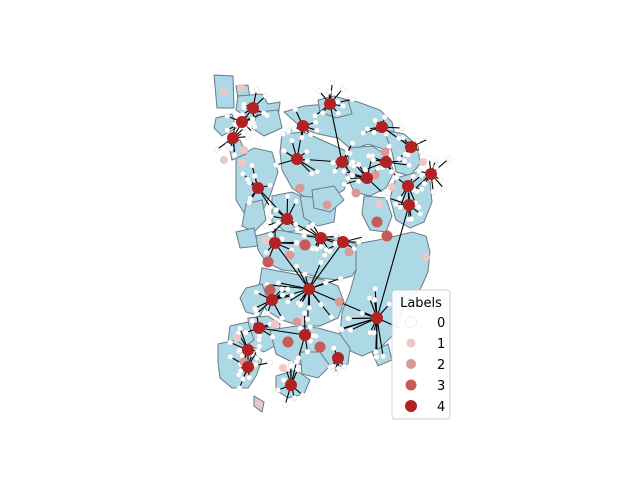 Image resolution: width=640 pixels, height=480 pixels. I want to click on legend-title: Labels, so click(421, 303).